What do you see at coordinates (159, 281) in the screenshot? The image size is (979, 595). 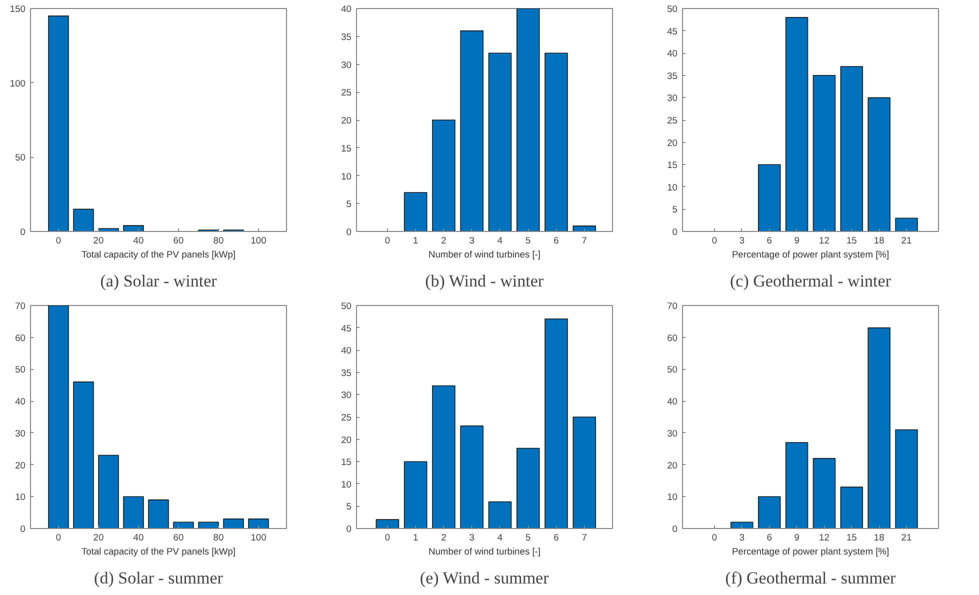 I see `text: (a) Solar - winter` at bounding box center [159, 281].